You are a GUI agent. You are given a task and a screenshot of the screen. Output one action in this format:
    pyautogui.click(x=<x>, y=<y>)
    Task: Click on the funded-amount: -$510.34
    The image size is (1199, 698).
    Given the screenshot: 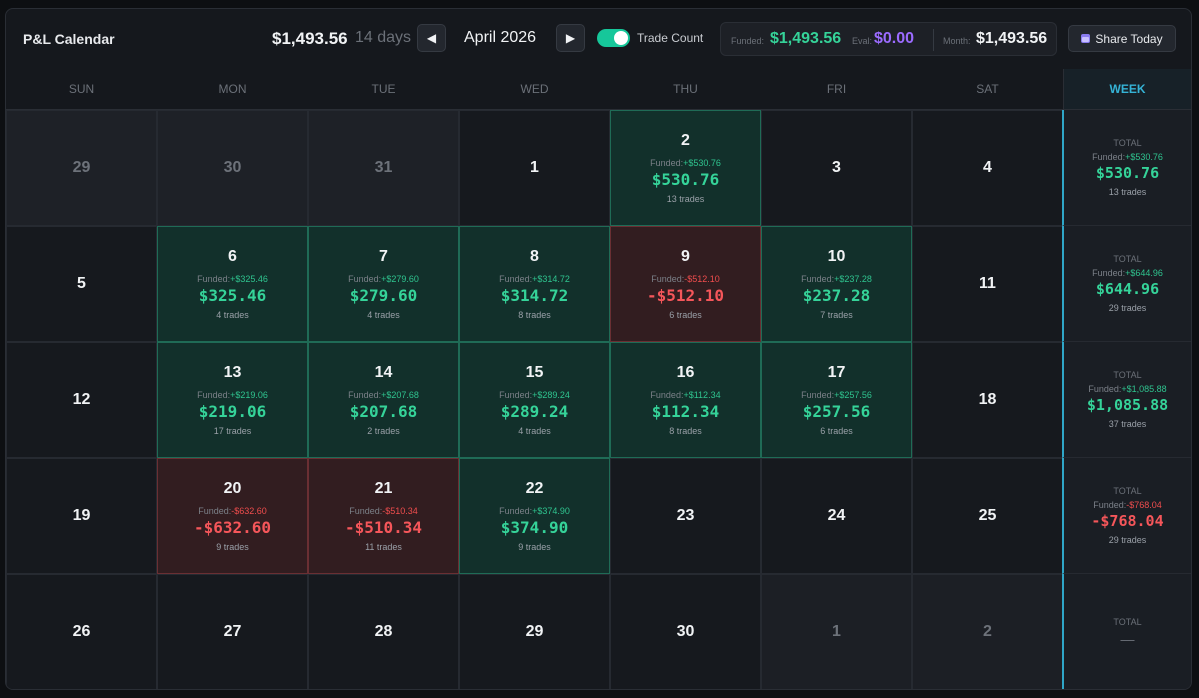 What is the action you would take?
    pyautogui.click(x=400, y=511)
    